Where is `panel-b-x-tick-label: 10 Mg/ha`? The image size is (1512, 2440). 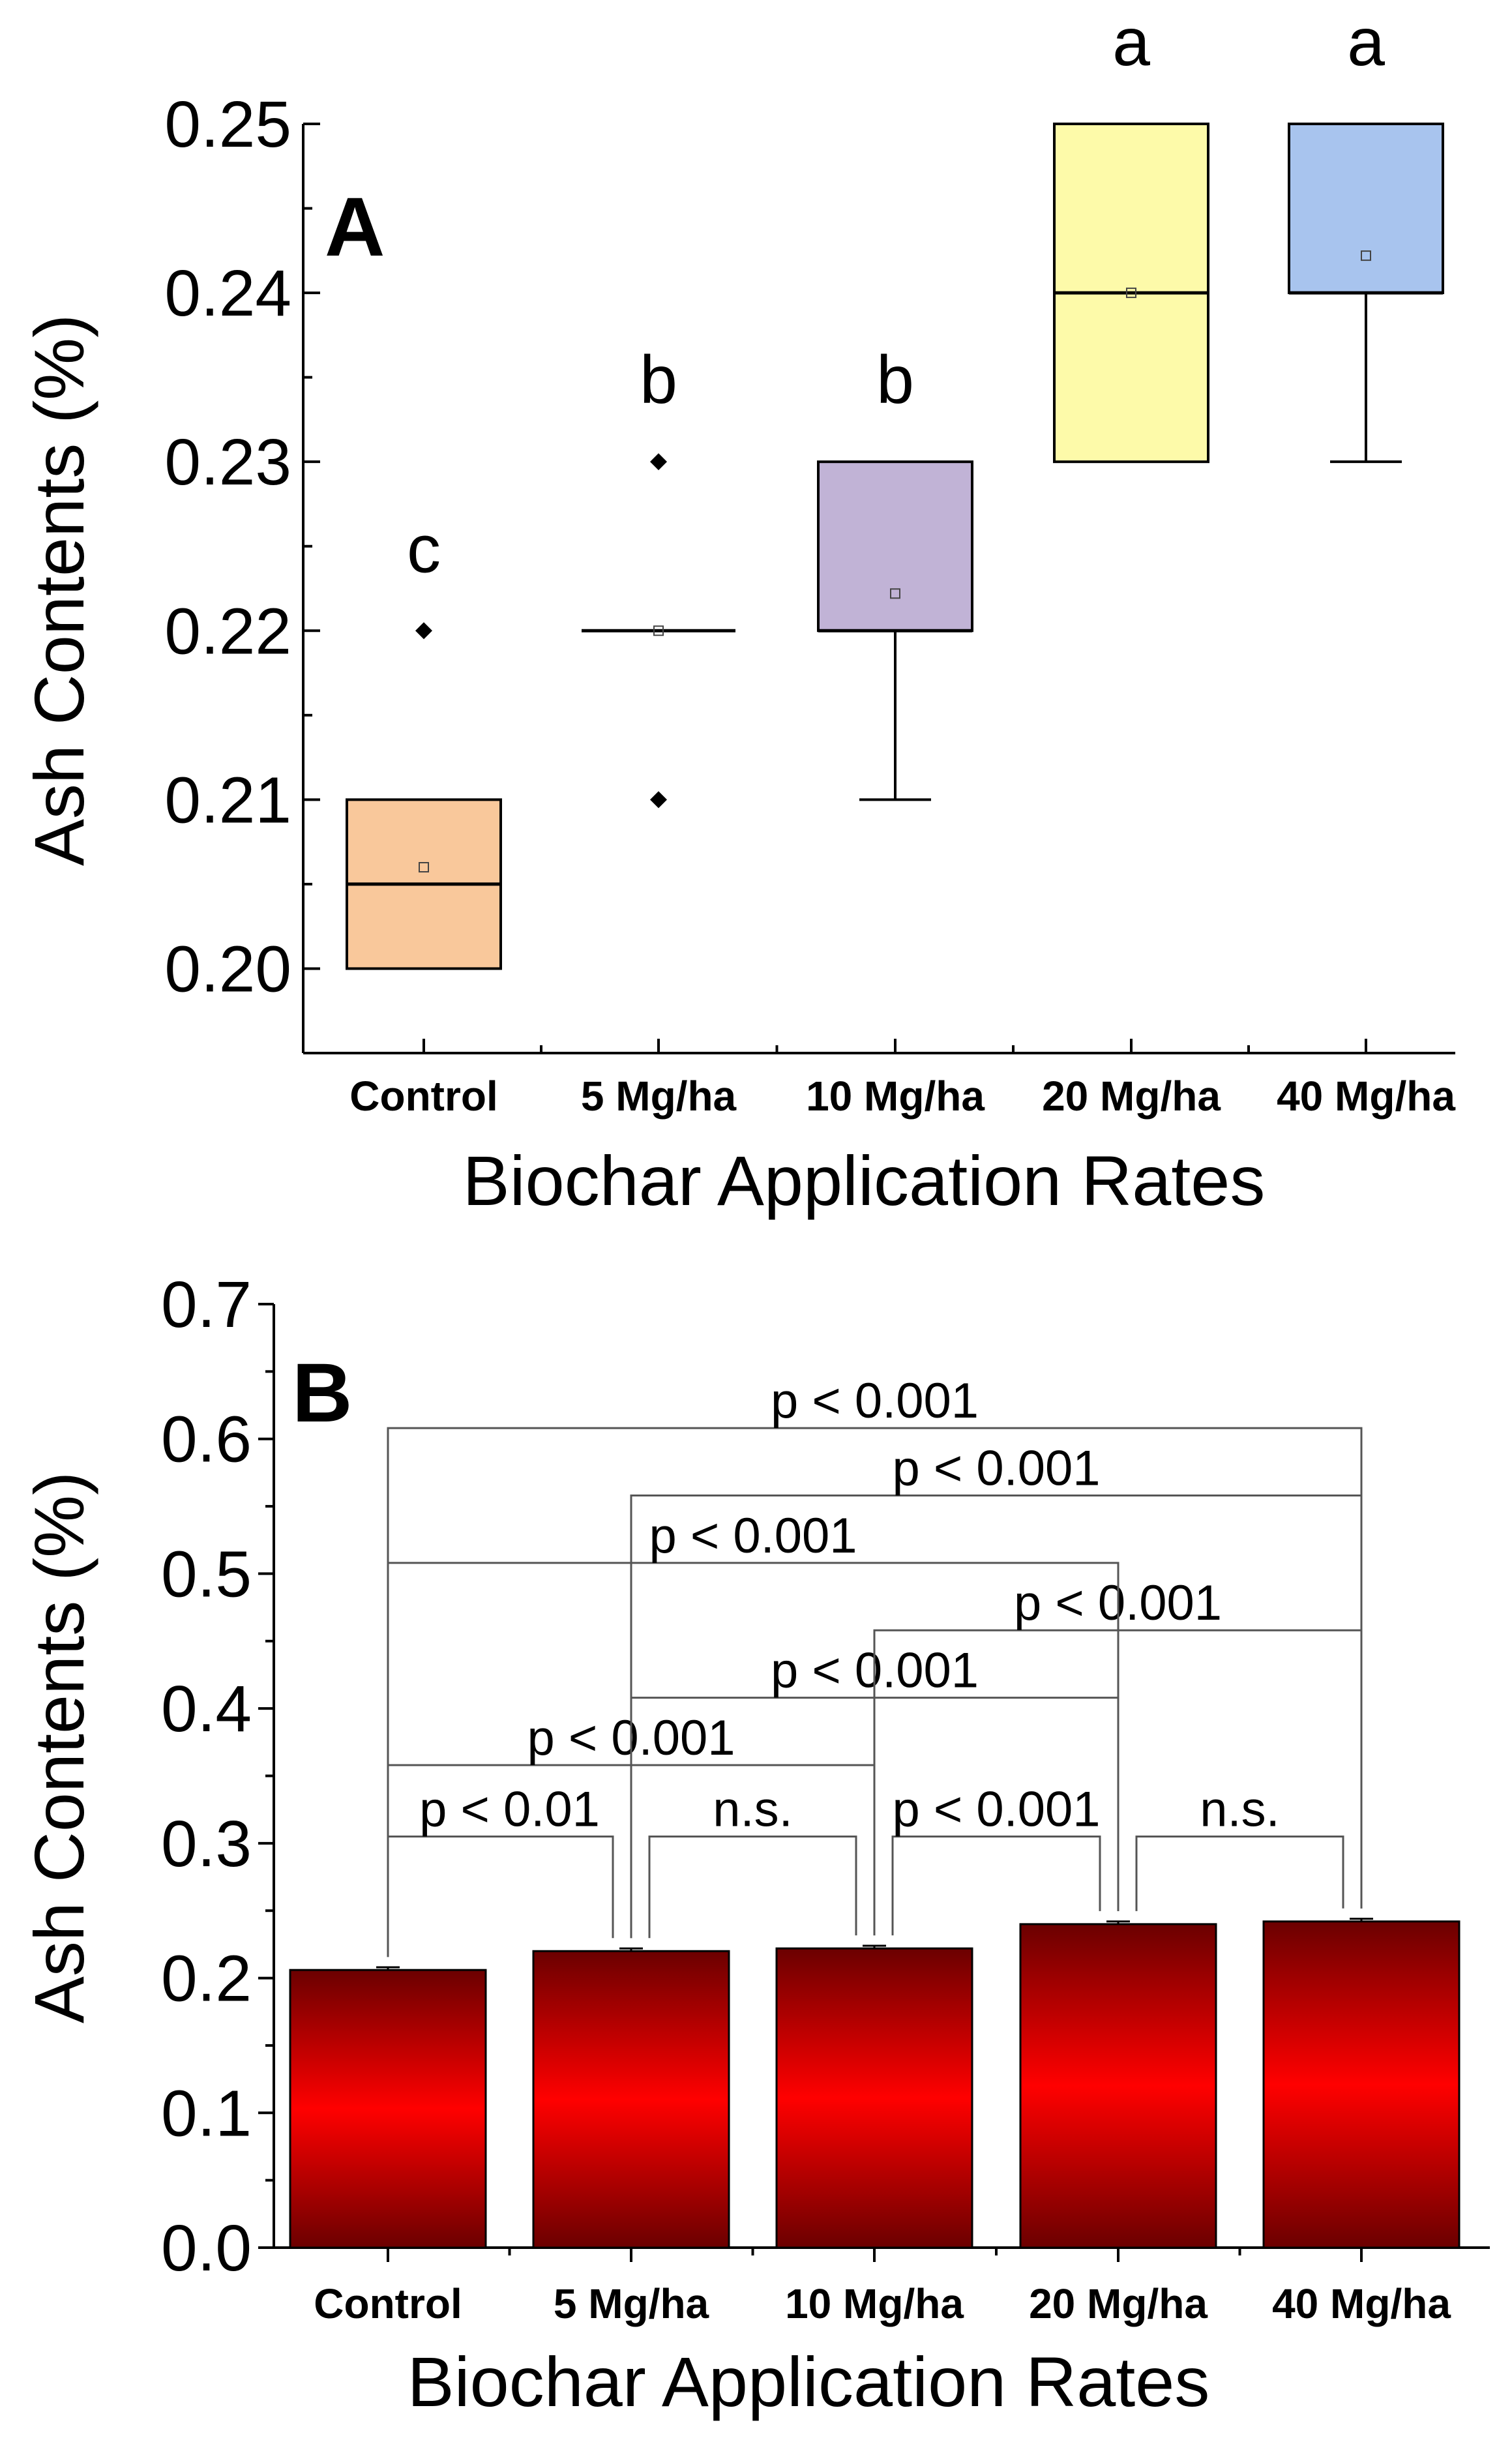 panel-b-x-tick-label: 10 Mg/ha is located at coordinates (875, 2303).